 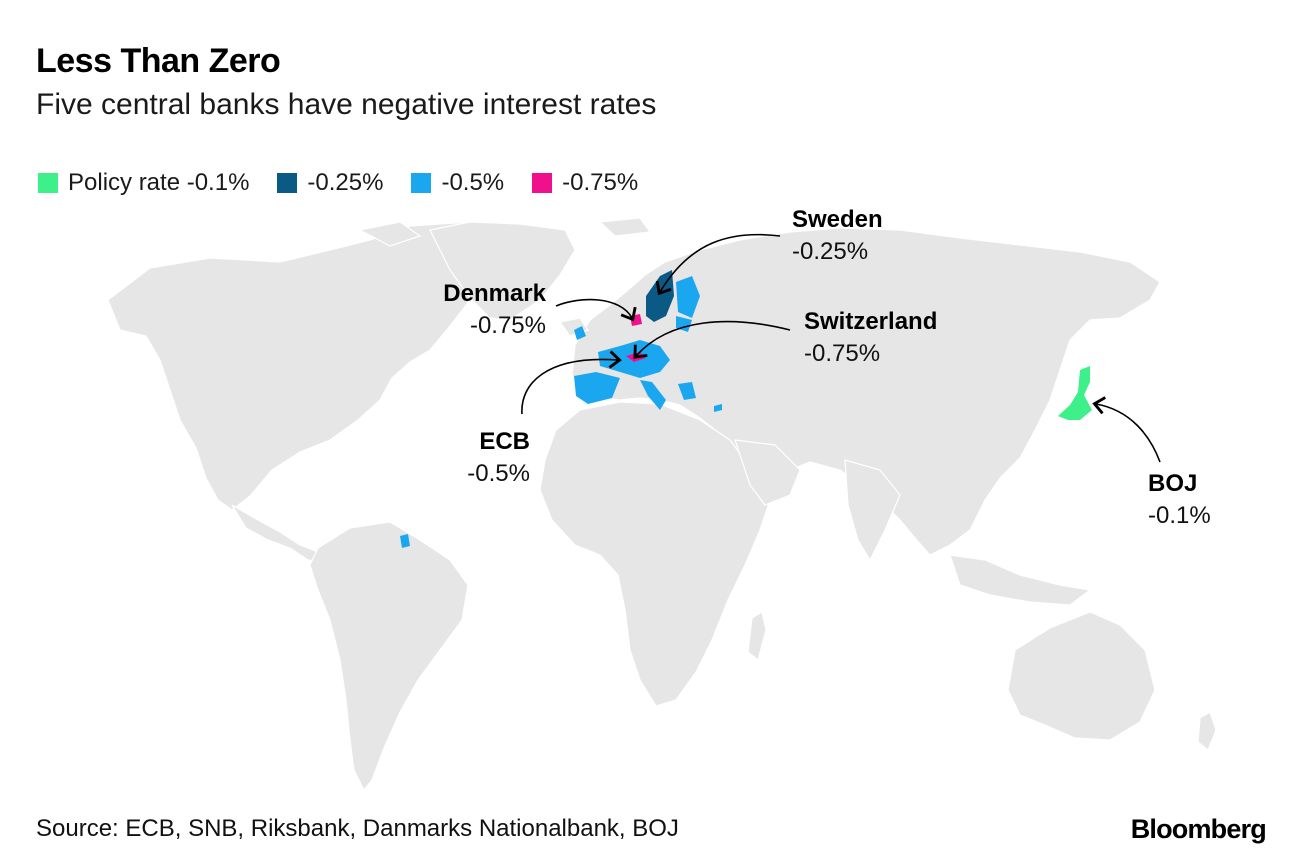 I want to click on callout-denmark: Denmark -0.75%, so click(x=485, y=310).